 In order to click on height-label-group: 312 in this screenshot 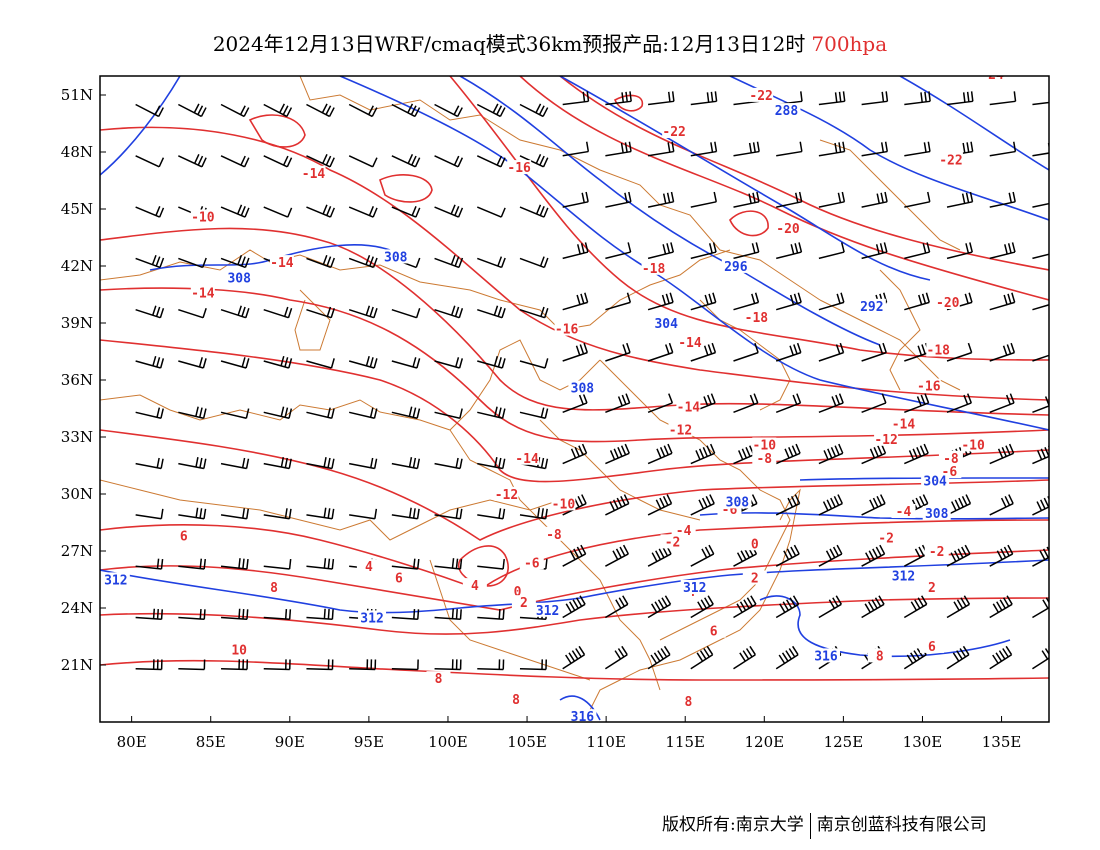, I will do `click(903, 576)`.